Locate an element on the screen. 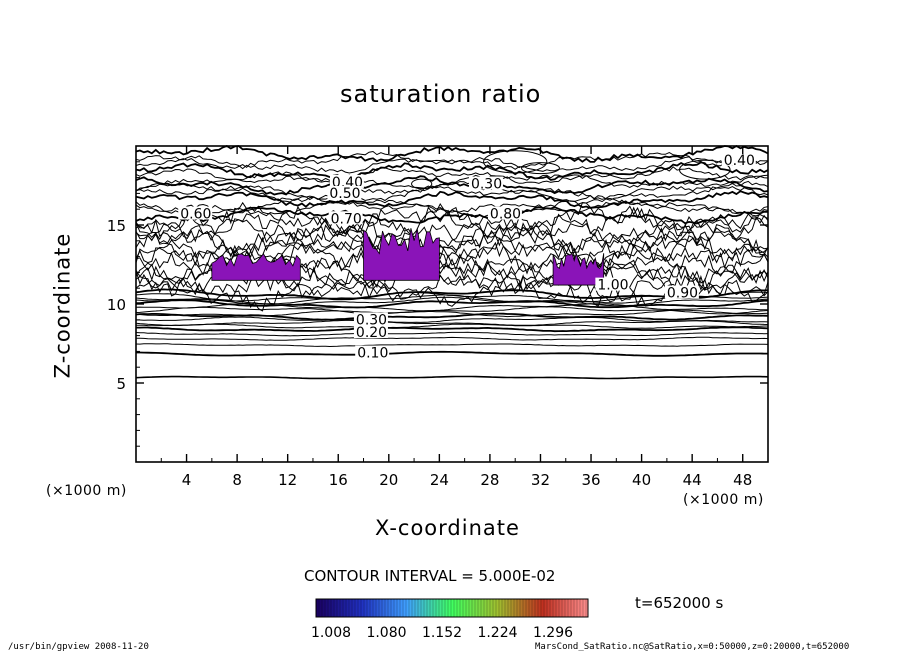 The height and width of the screenshot is (654, 904). x-tick-label: 32 is located at coordinates (540, 480).